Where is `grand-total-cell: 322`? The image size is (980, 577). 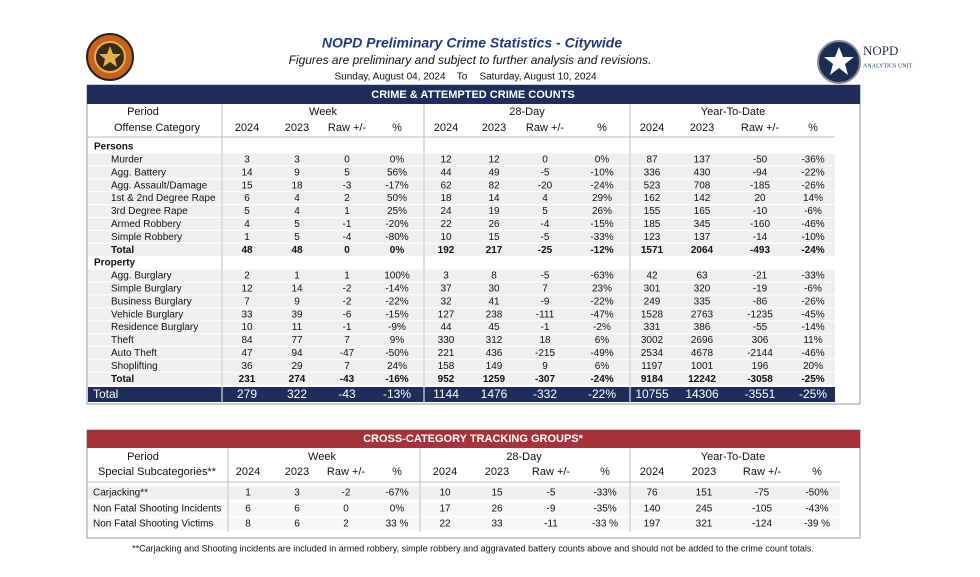 grand-total-cell: 322 is located at coordinates (297, 394).